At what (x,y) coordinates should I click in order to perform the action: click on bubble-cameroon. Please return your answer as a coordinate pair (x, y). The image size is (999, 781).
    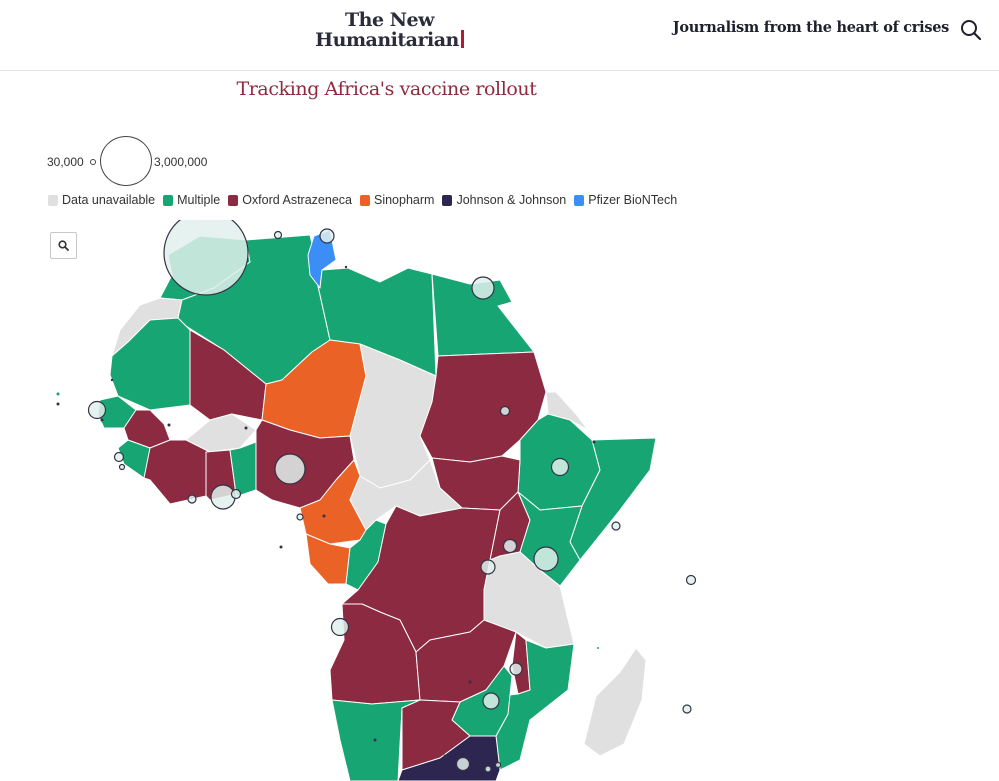
    Looking at the image, I should click on (300, 517).